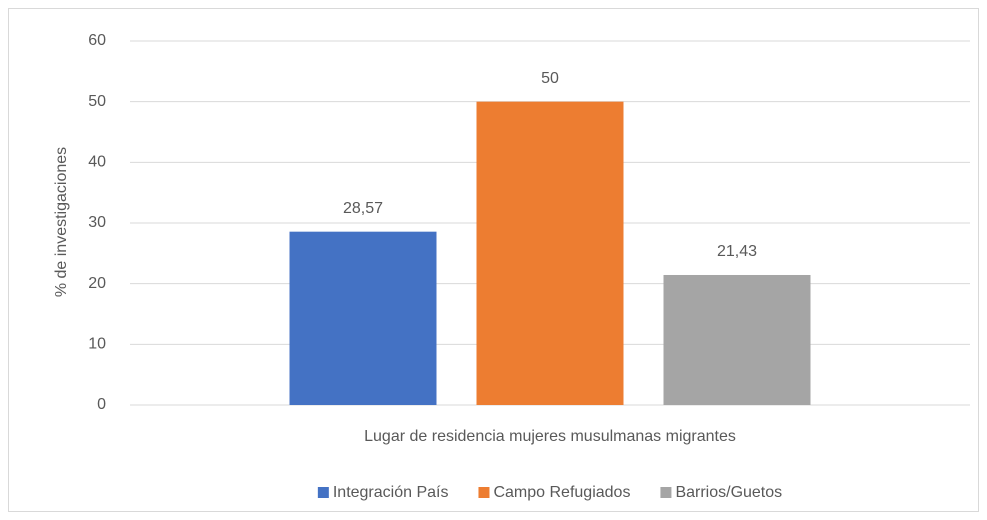 This screenshot has width=987, height=520. I want to click on legend-label: Campo Refugiados, so click(561, 492).